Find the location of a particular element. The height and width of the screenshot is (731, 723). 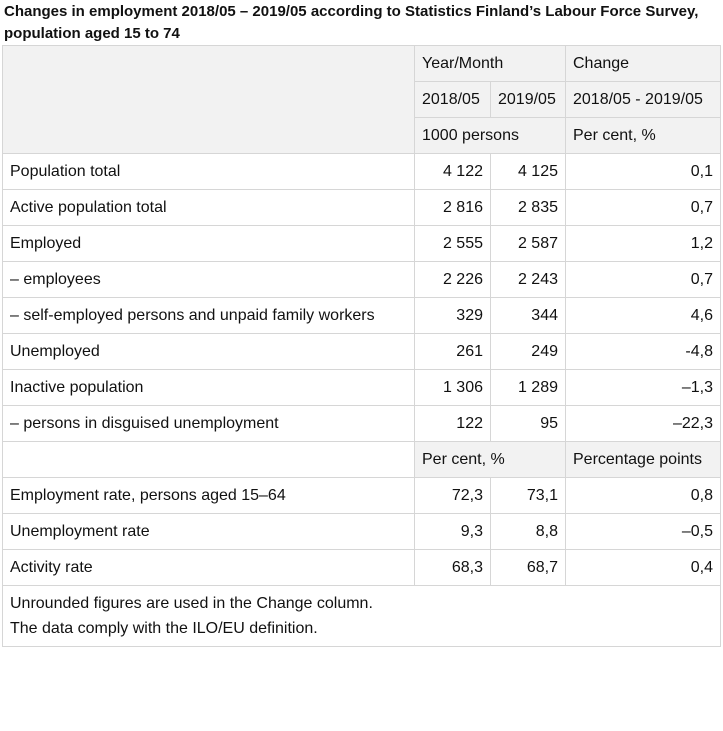

unit-cell: 1000 persons is located at coordinates (490, 135).